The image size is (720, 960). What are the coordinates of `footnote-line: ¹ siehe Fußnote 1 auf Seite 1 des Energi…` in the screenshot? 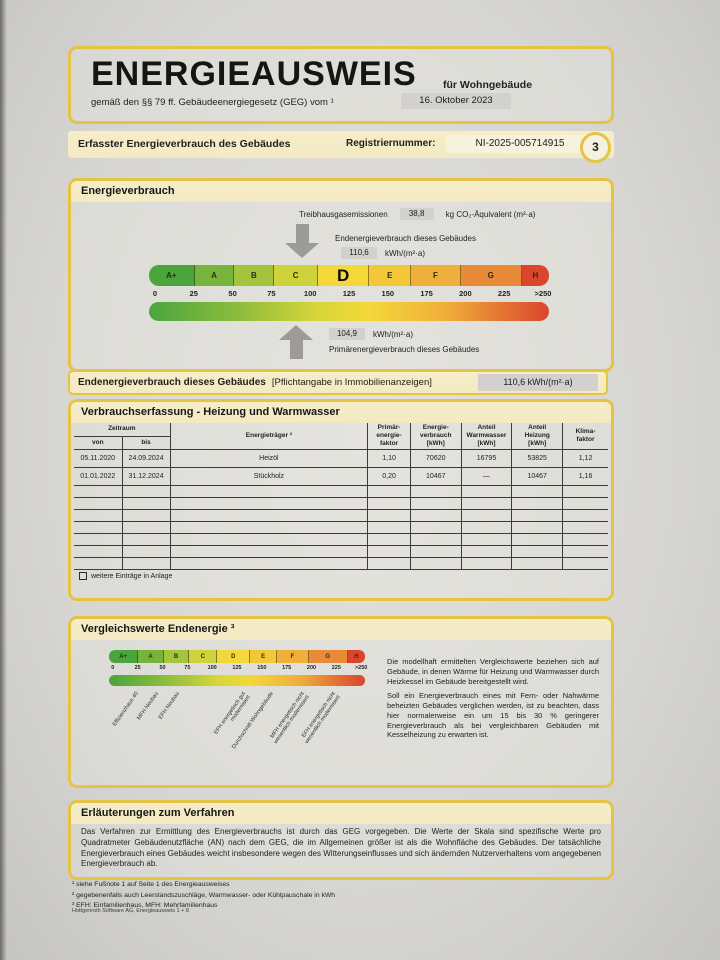 It's located at (151, 884).